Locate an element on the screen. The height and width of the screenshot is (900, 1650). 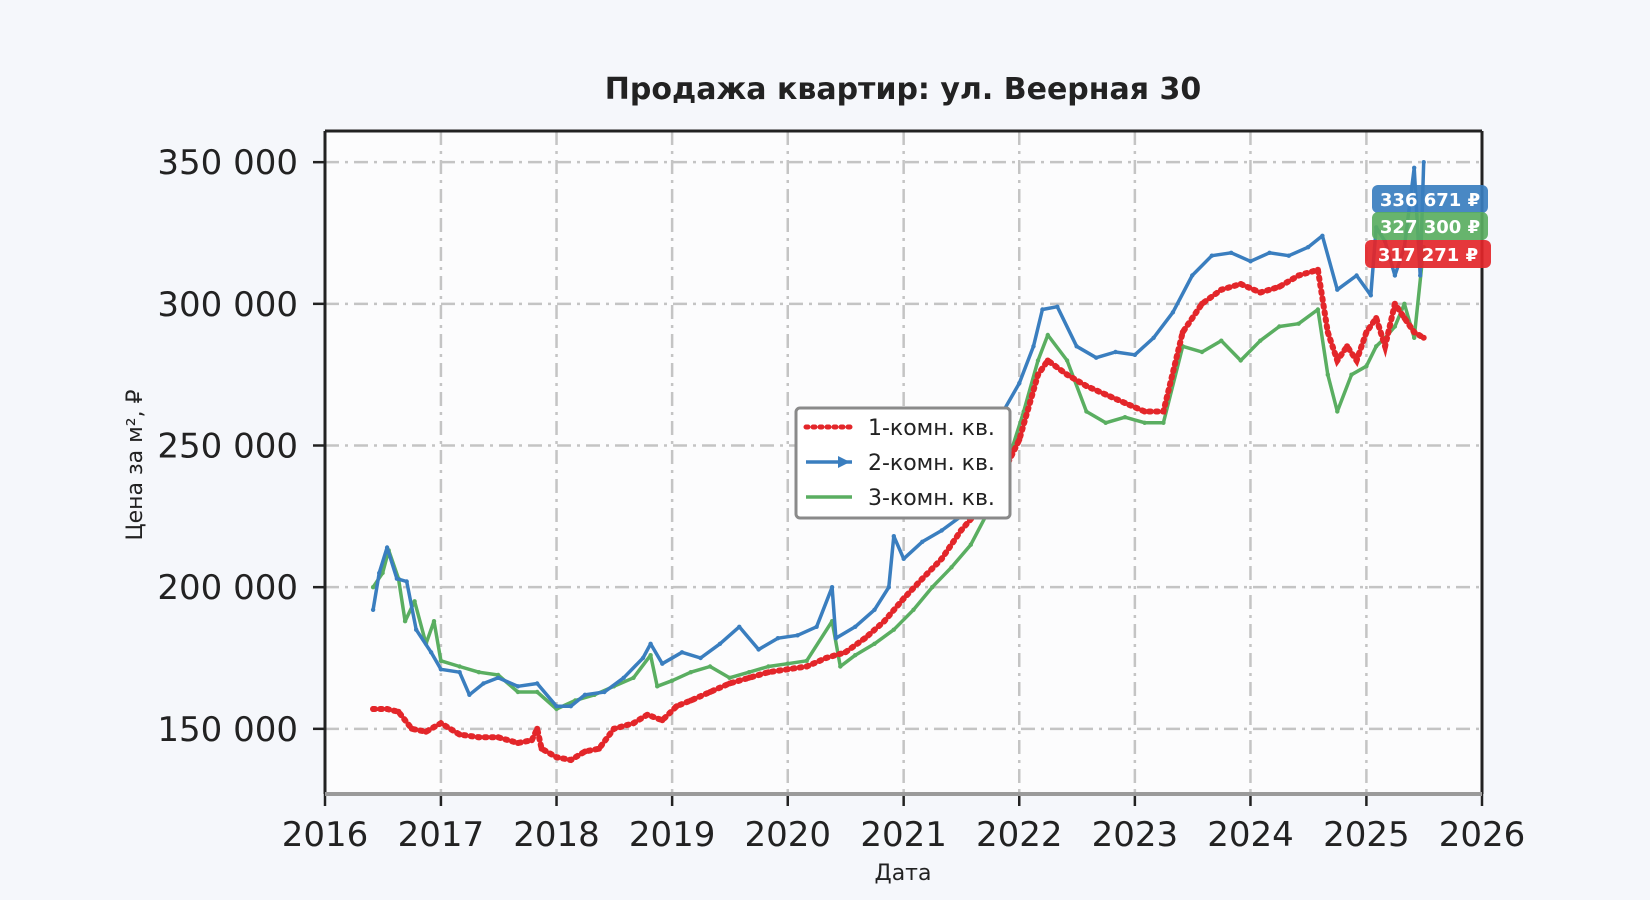
x-tick-label-2018: 2018 is located at coordinates (556, 835).